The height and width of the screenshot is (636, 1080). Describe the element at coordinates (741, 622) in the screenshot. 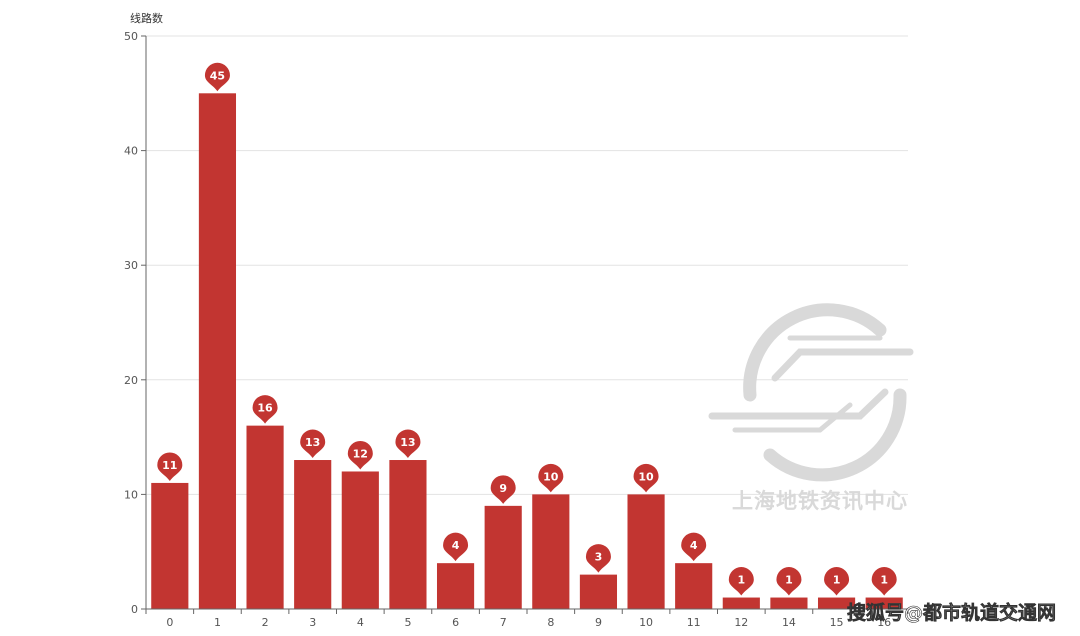

I see `x-tick-label: 12` at that location.